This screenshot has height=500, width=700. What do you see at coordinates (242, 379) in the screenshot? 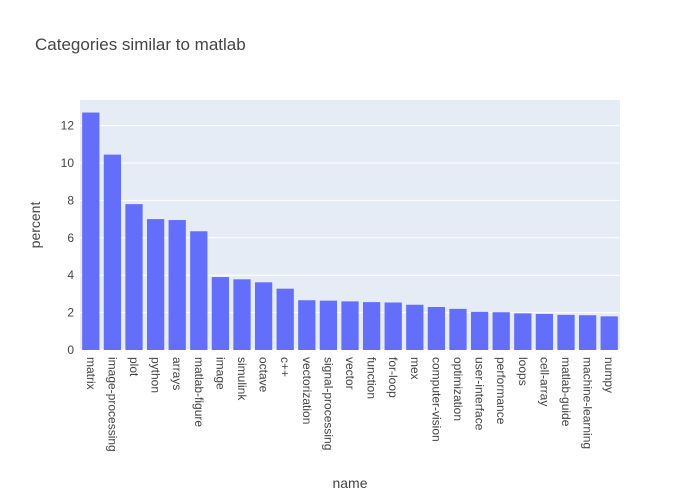
I see `x-tick-label: simulink` at bounding box center [242, 379].